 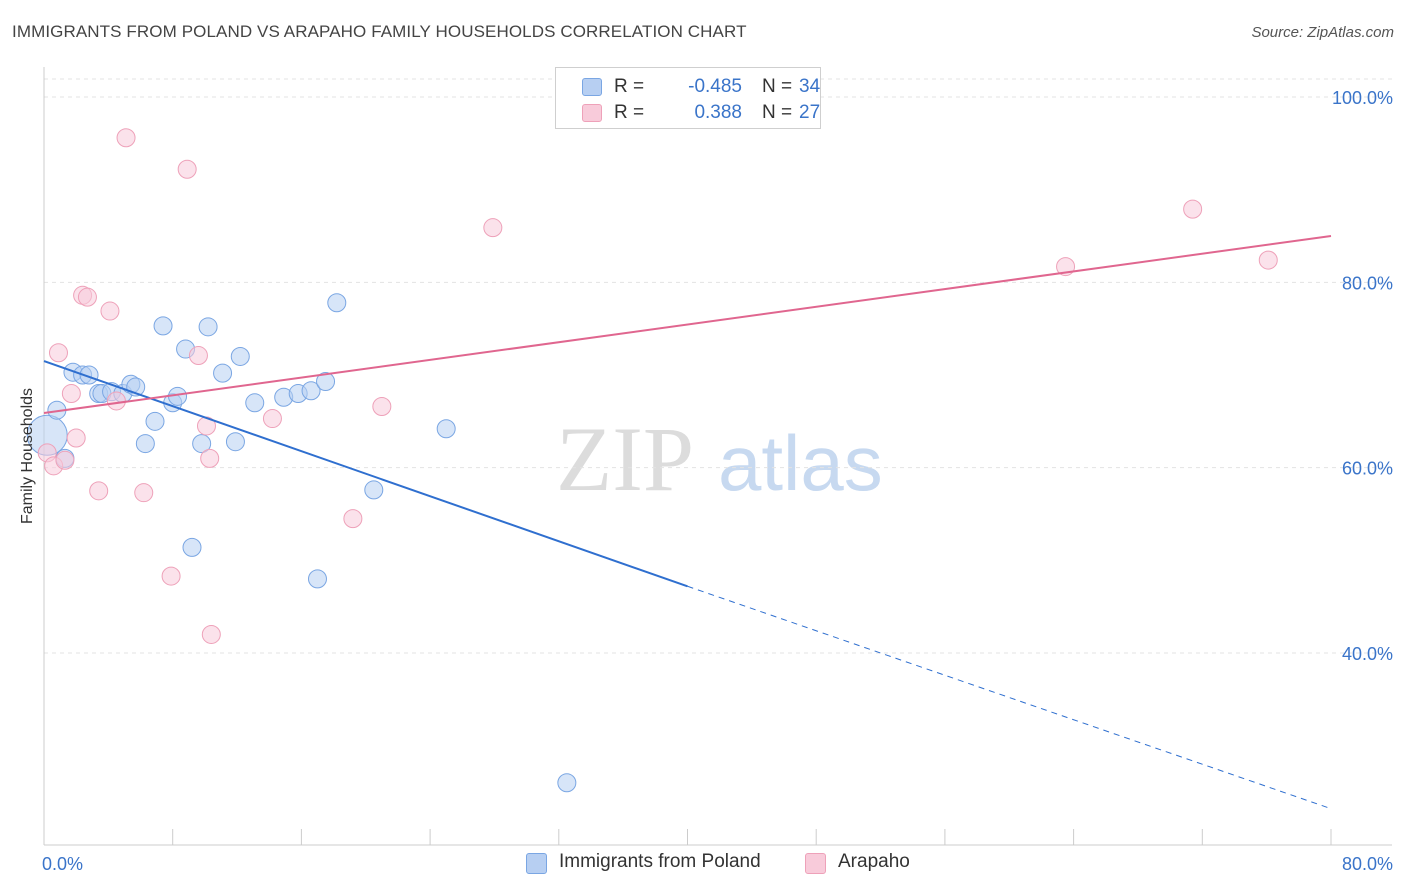 I want to click on y-tick-label: 100.0%, so click(x=1362, y=98).